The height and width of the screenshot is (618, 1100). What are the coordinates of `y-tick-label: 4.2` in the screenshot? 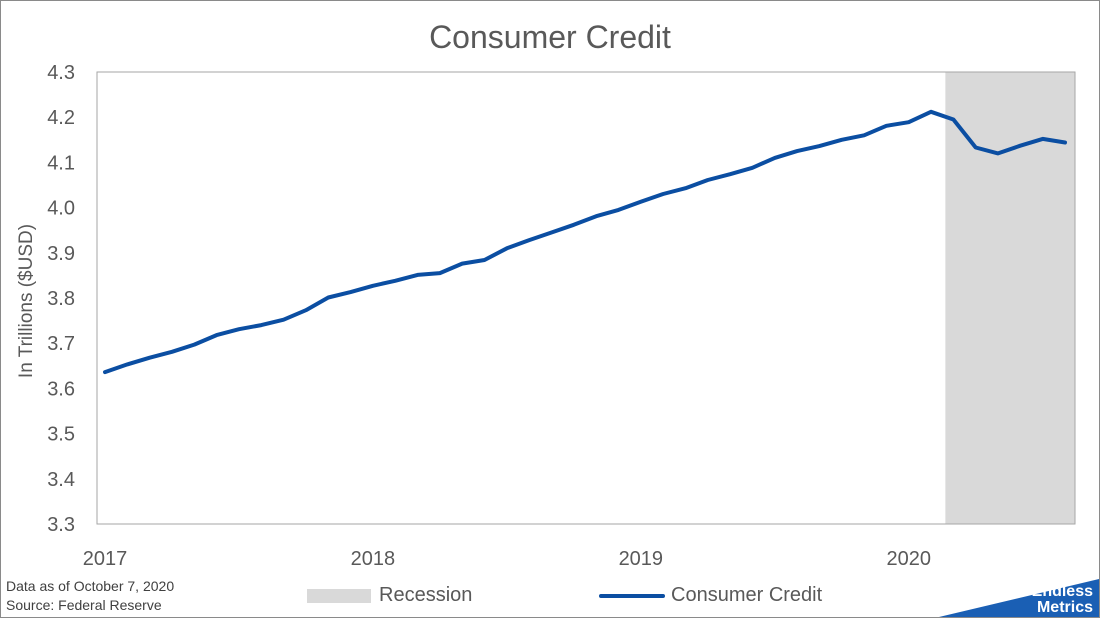 It's located at (61, 118).